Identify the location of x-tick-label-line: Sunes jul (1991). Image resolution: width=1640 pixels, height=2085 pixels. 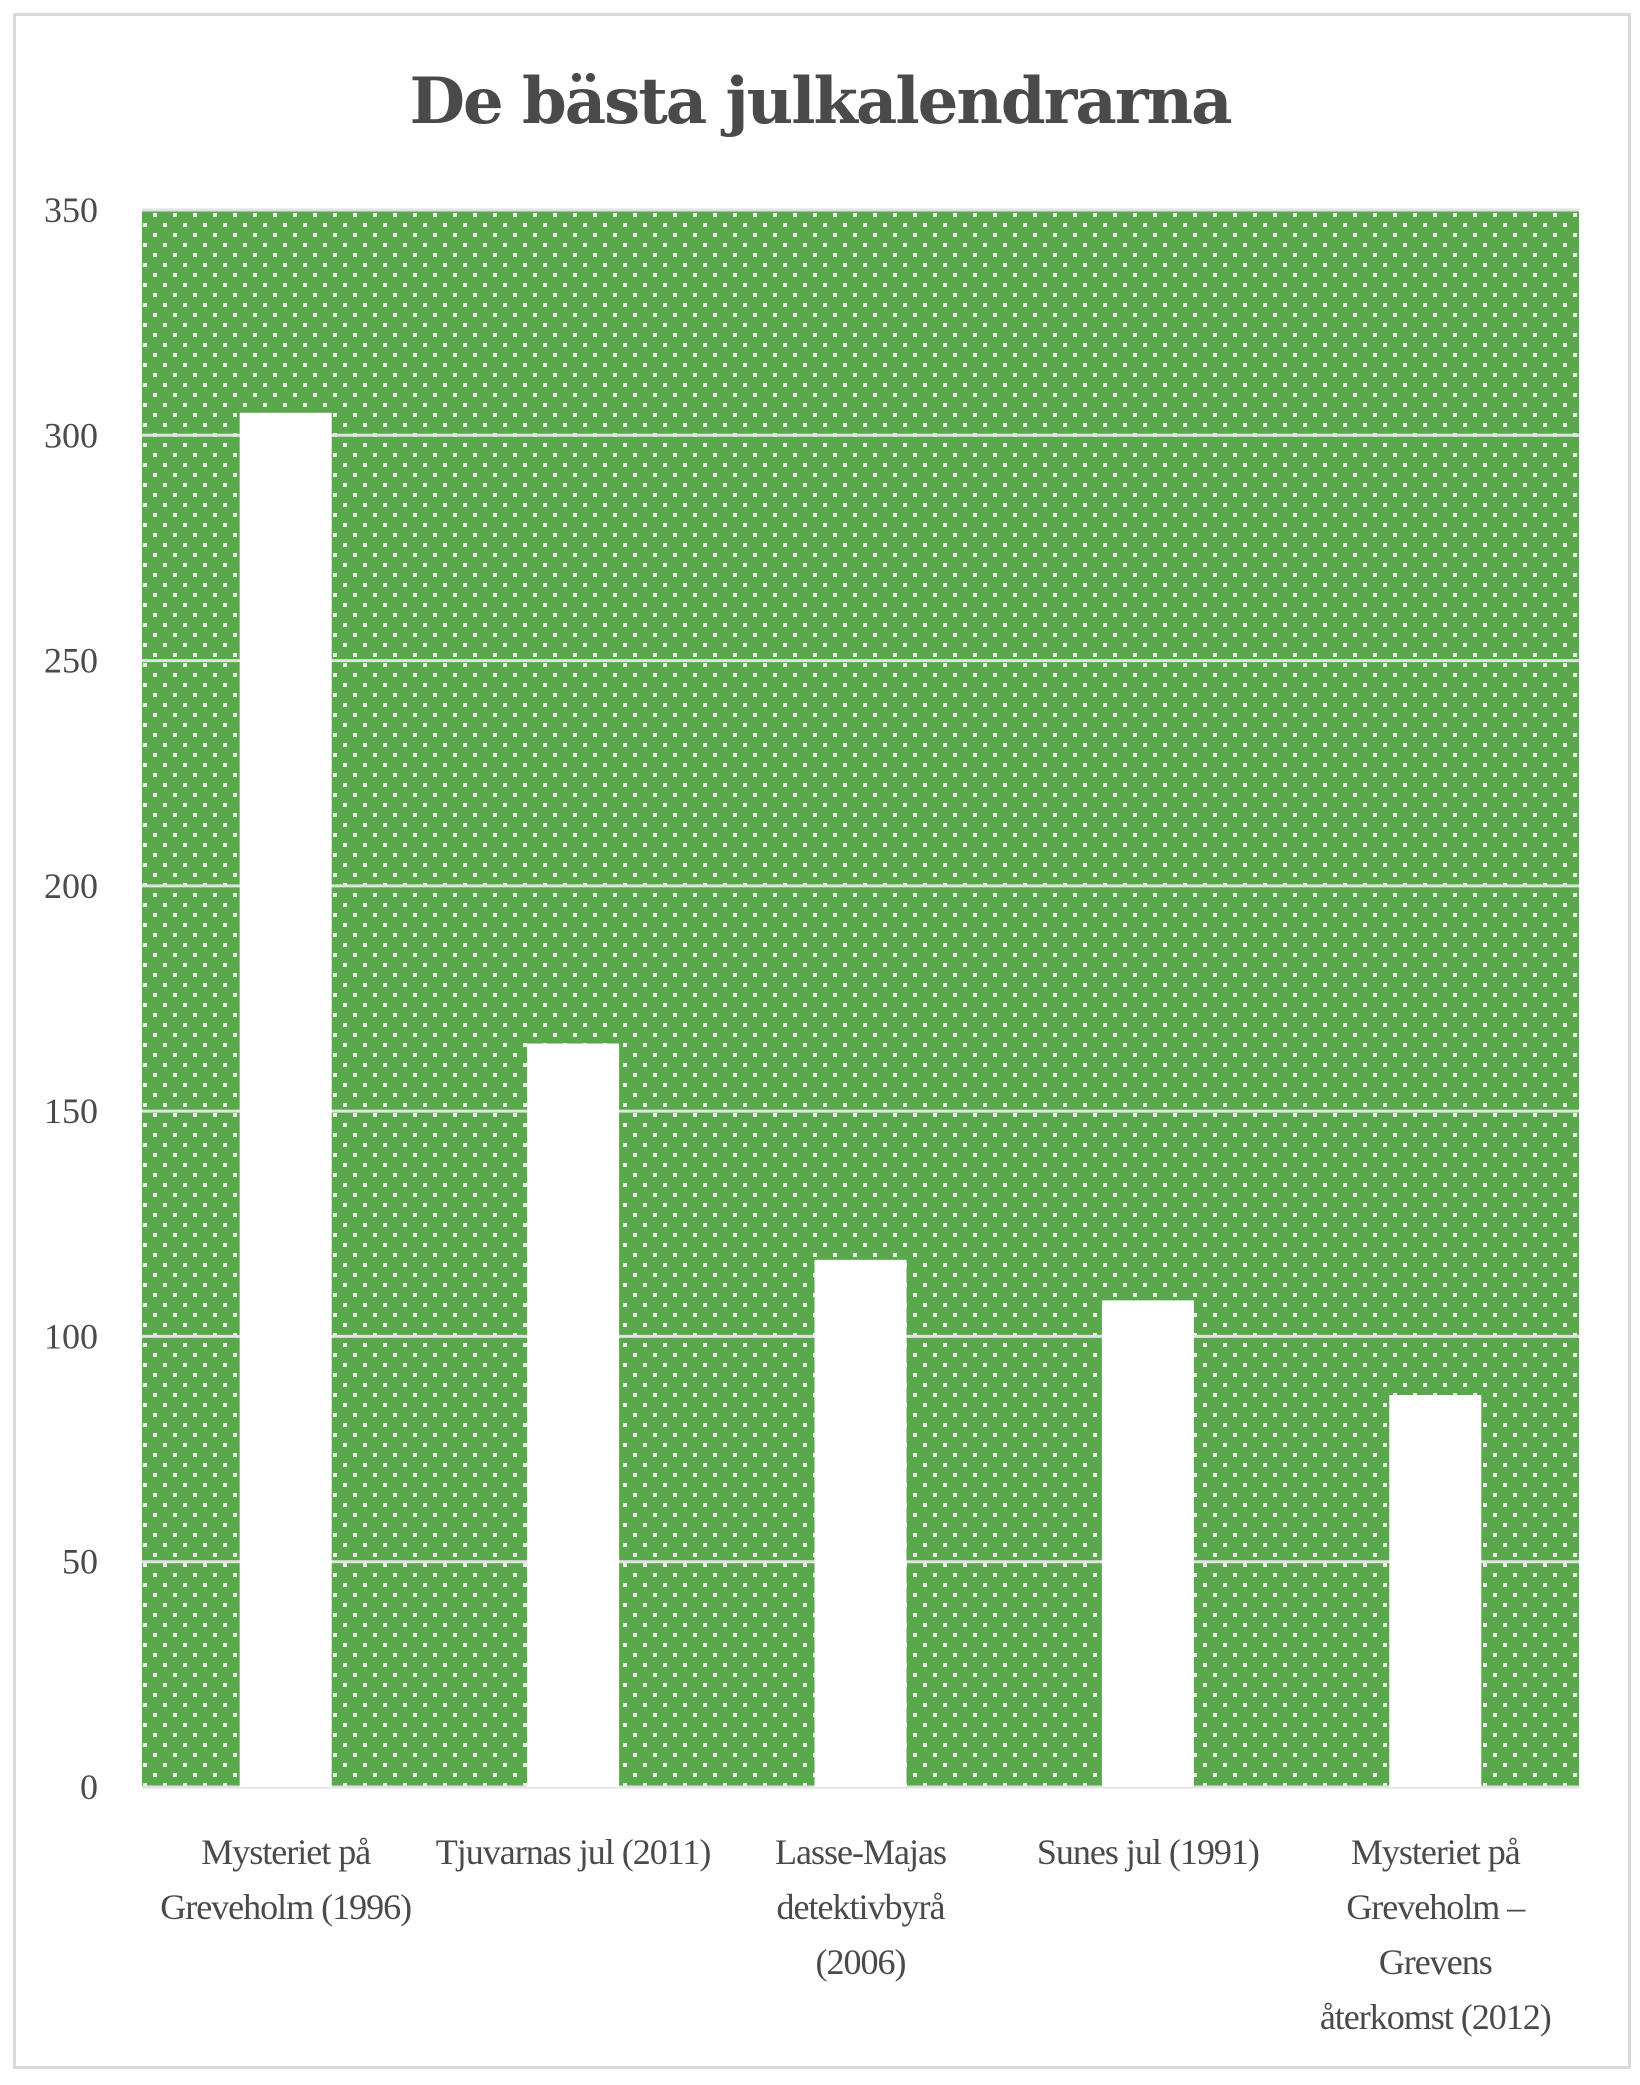
(1148, 1852).